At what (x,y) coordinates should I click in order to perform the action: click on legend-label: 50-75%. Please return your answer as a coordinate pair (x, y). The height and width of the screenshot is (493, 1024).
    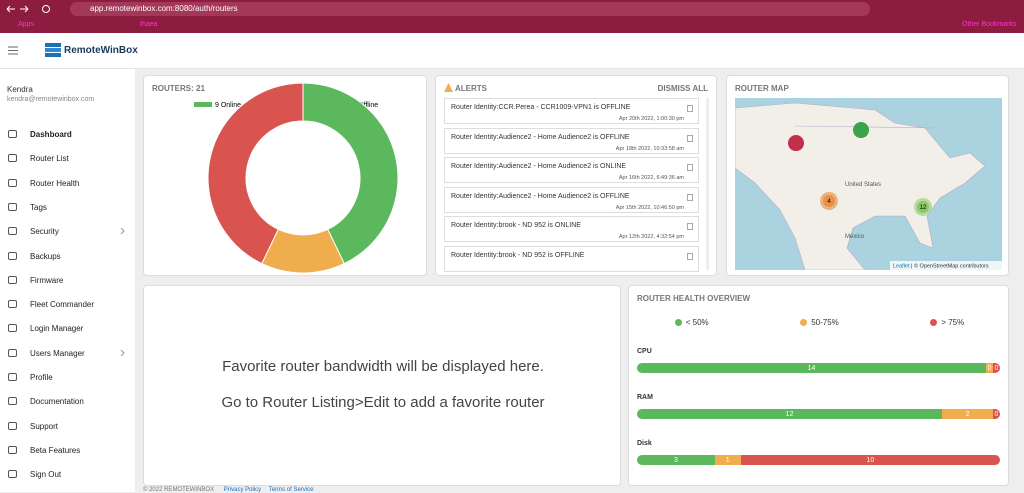
    Looking at the image, I should click on (825, 322).